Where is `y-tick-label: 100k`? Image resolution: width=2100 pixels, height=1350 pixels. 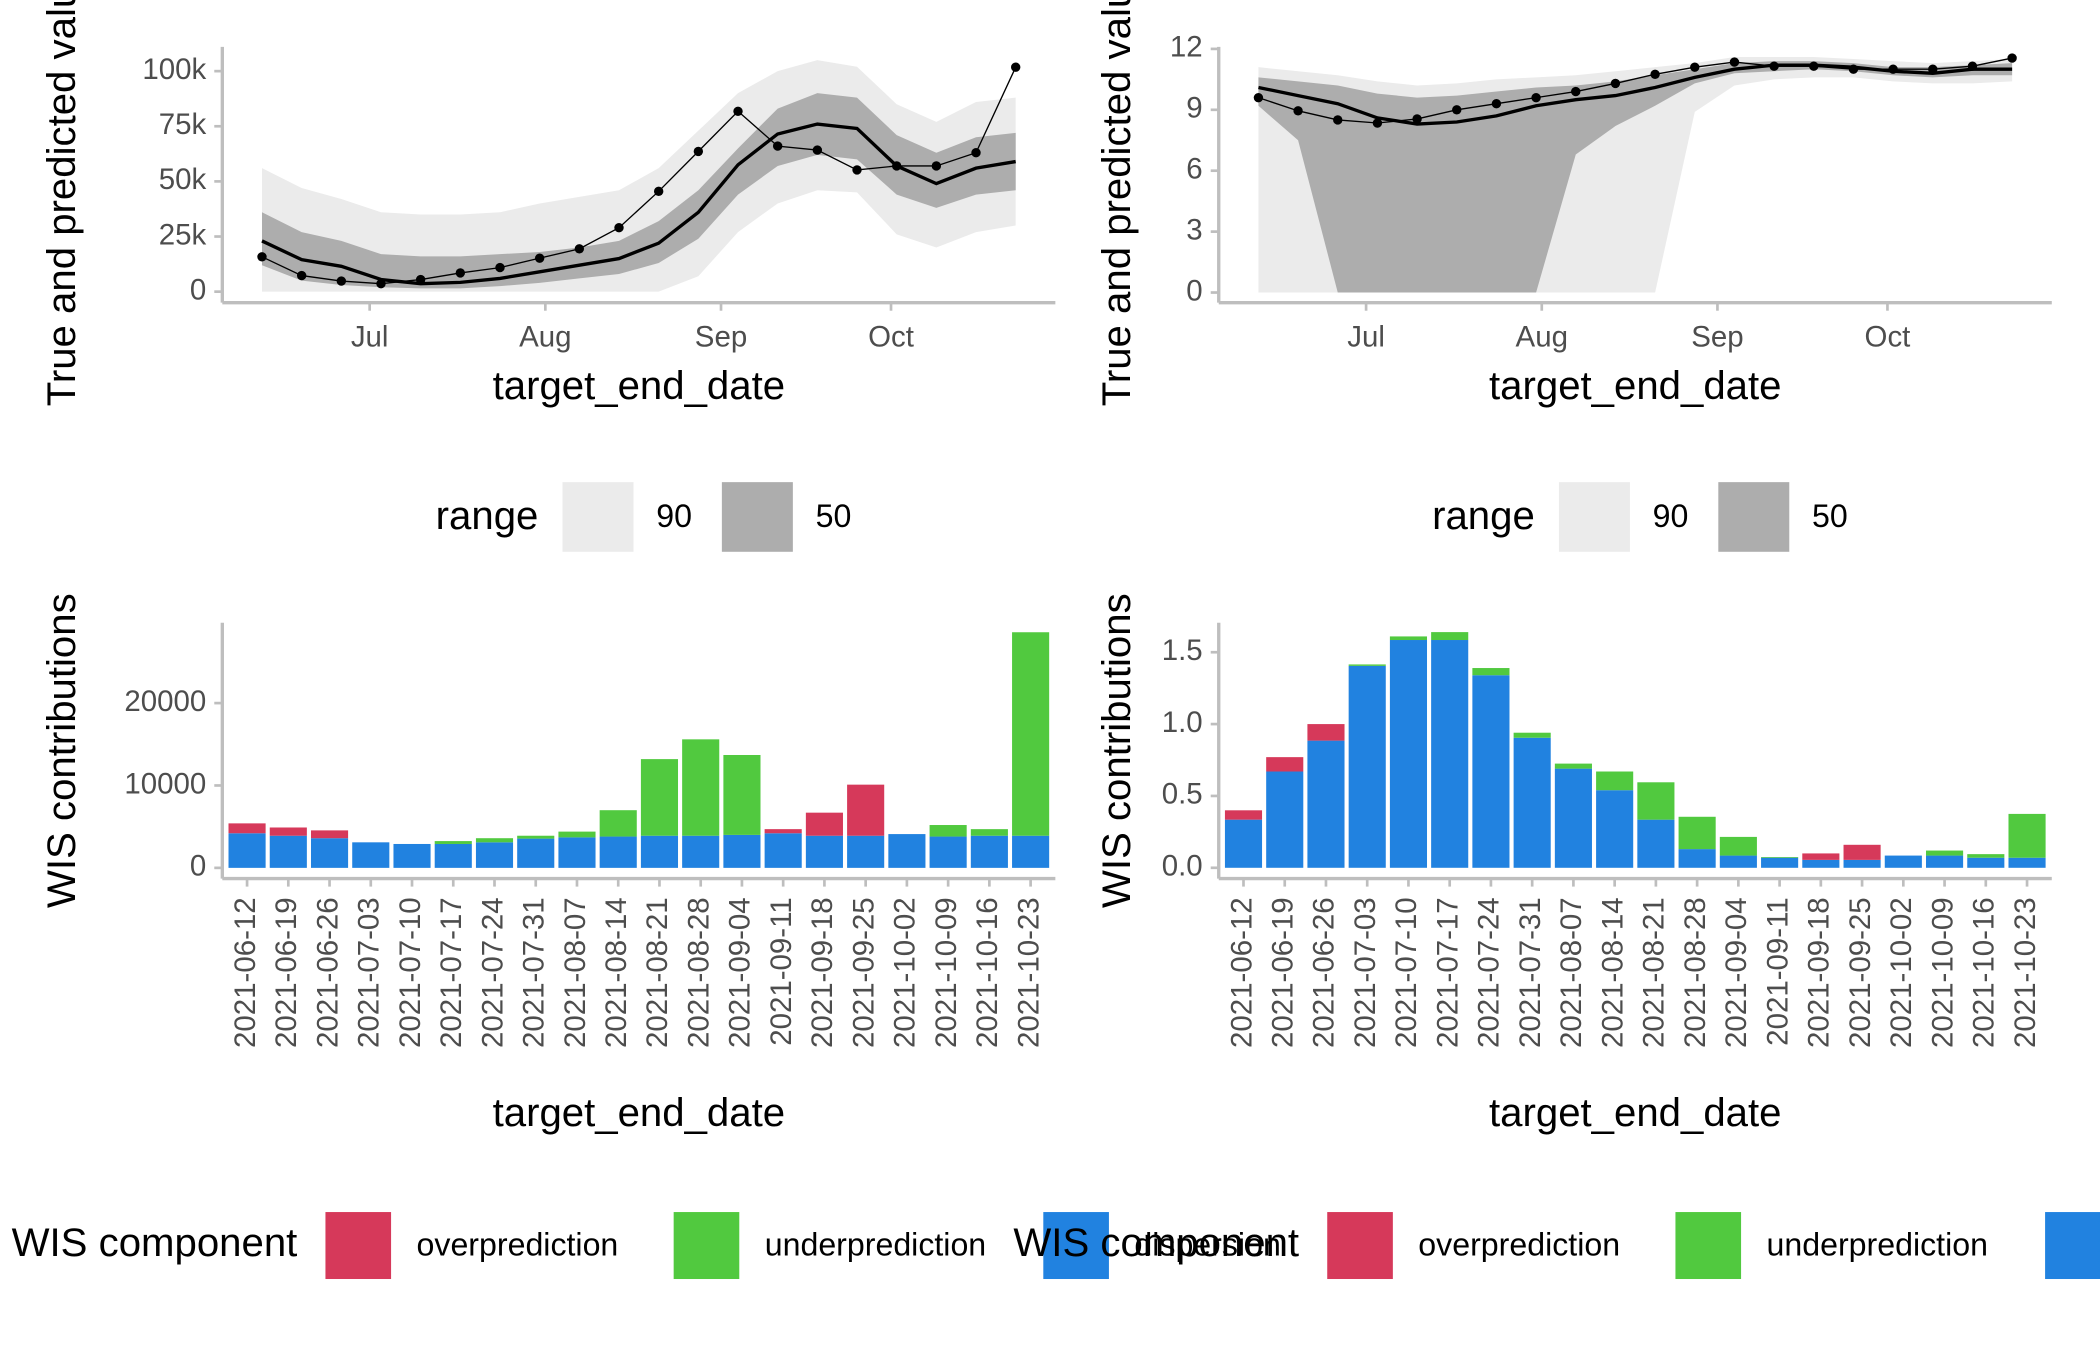
y-tick-label: 100k is located at coordinates (174, 69).